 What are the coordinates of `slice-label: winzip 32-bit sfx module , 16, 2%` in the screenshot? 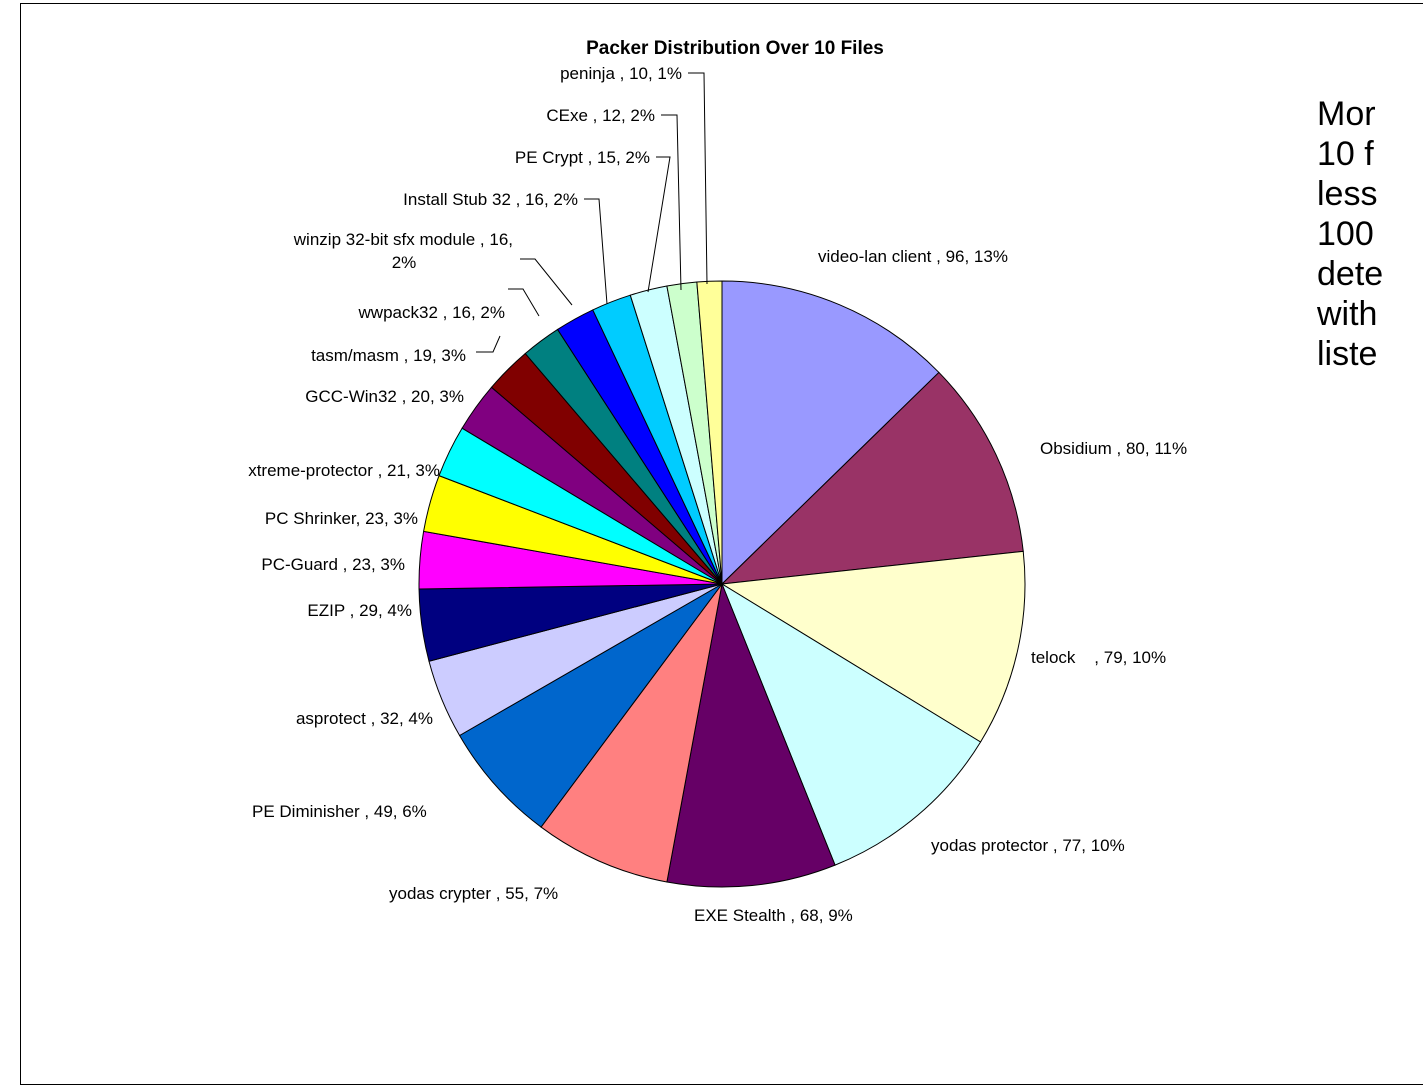 It's located at (403, 251).